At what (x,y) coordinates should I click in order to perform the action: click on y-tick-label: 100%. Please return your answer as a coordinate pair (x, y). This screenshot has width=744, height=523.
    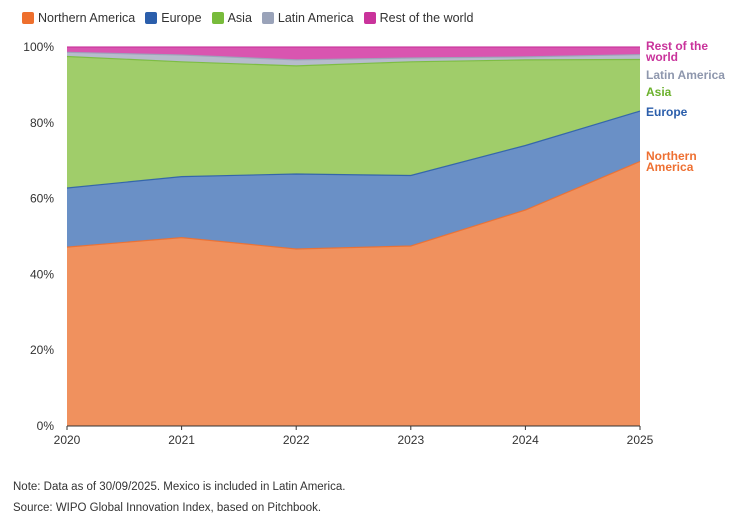
    Looking at the image, I should click on (38, 47).